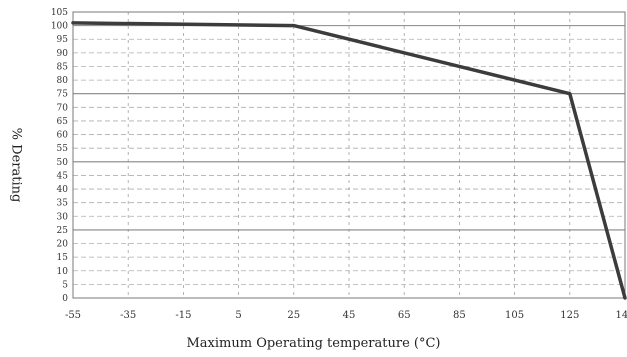 The height and width of the screenshot is (357, 627). Describe the element at coordinates (63, 231) in the screenshot. I see `y-tick-label: 25` at that location.